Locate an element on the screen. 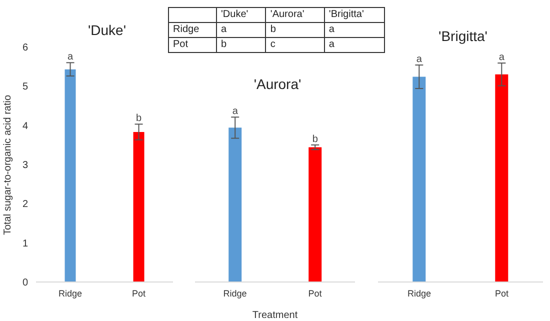 Image resolution: width=550 pixels, height=321 pixels. y-tick-label: 6 is located at coordinates (25, 48).